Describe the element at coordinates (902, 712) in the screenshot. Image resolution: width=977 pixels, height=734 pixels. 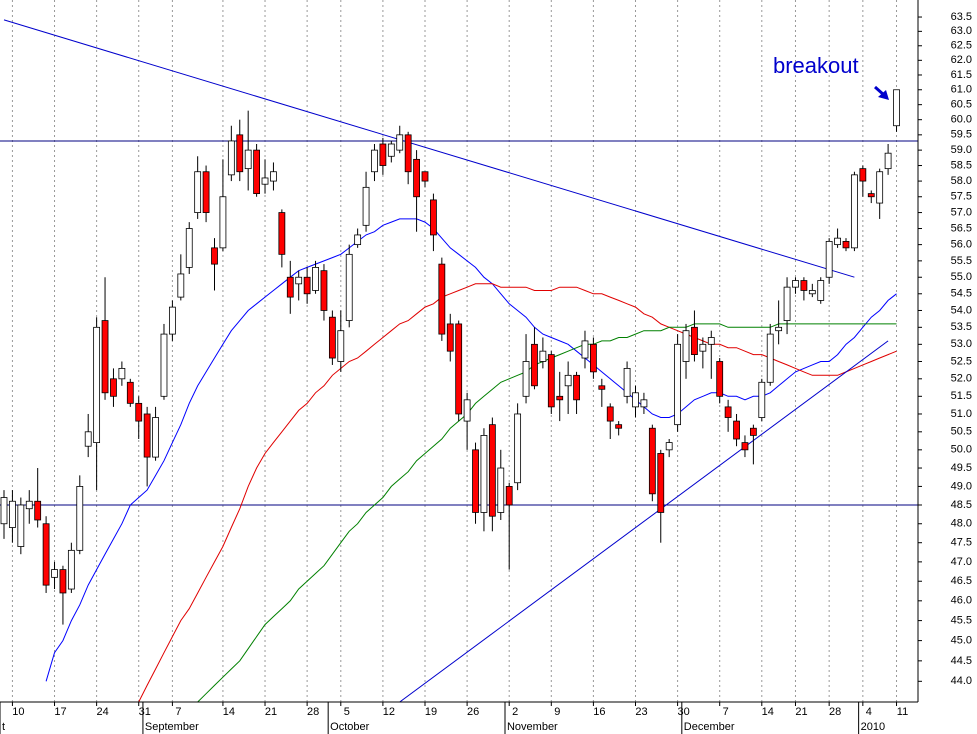
I see `x-tick-label: 11` at that location.